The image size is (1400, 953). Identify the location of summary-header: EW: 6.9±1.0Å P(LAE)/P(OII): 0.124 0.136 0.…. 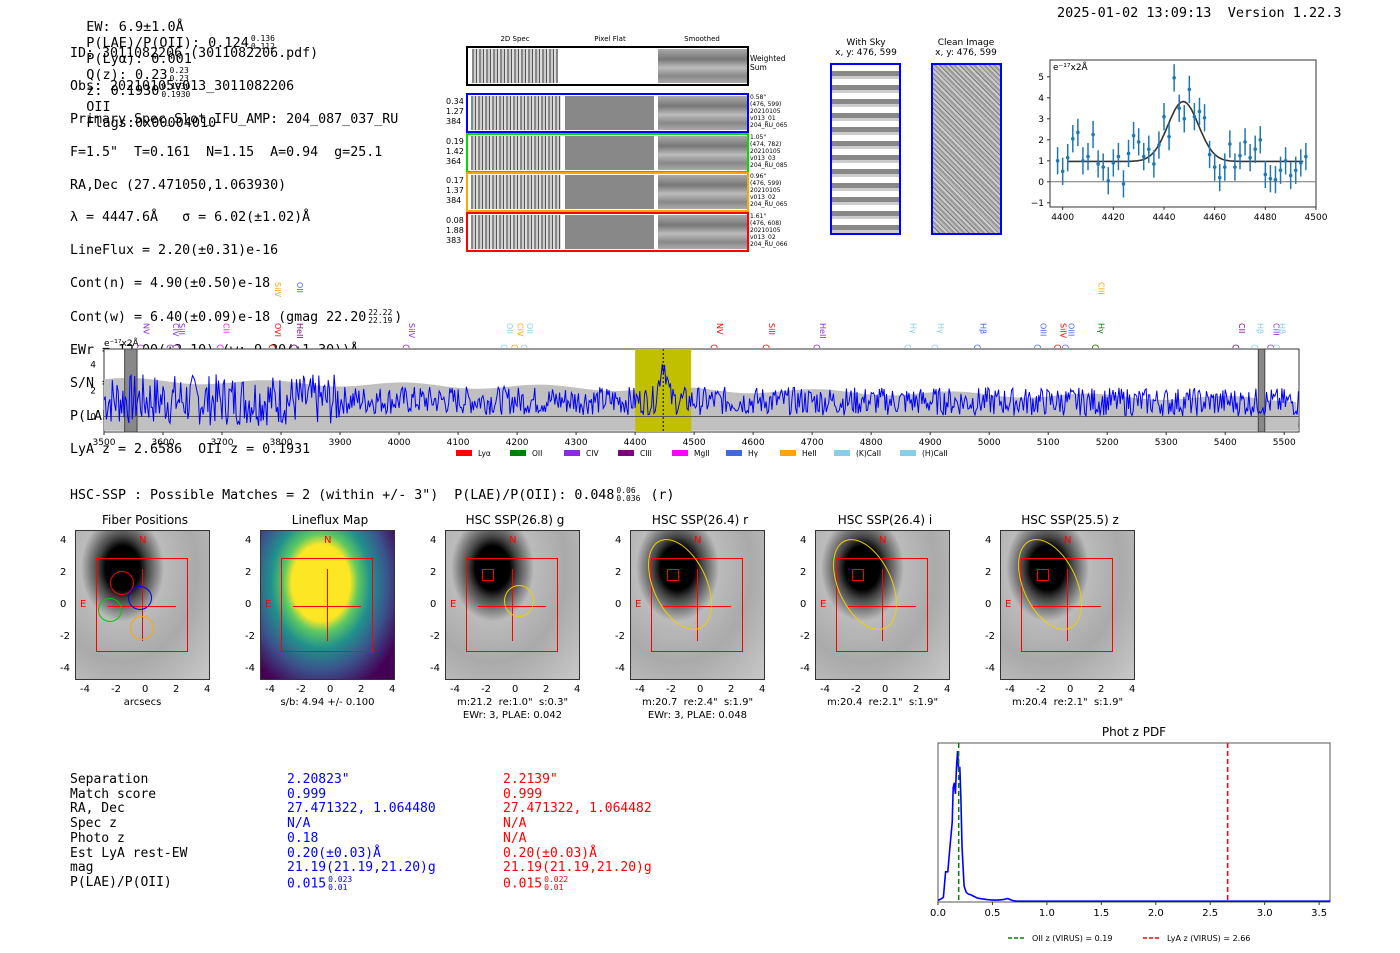
(177, 67).